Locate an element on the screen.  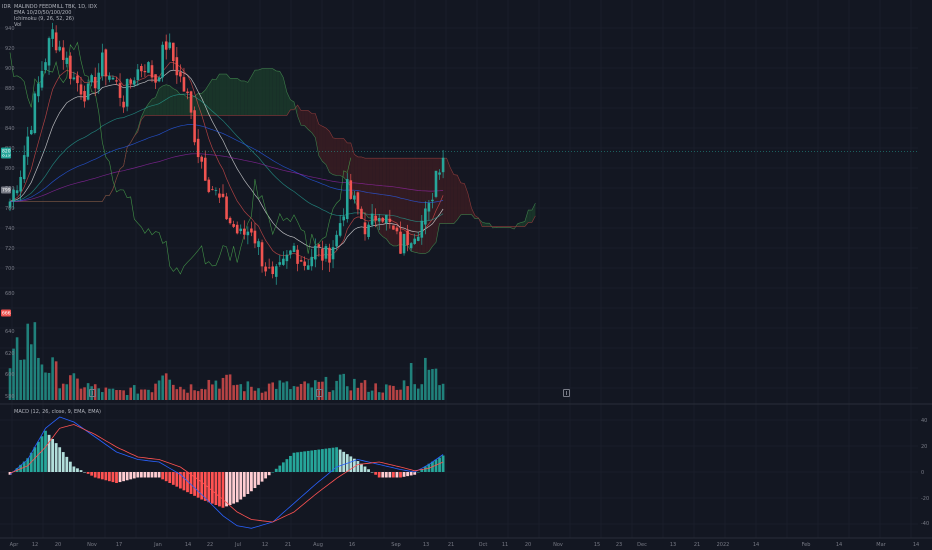
time-tick-label: Nov is located at coordinates (92, 545).